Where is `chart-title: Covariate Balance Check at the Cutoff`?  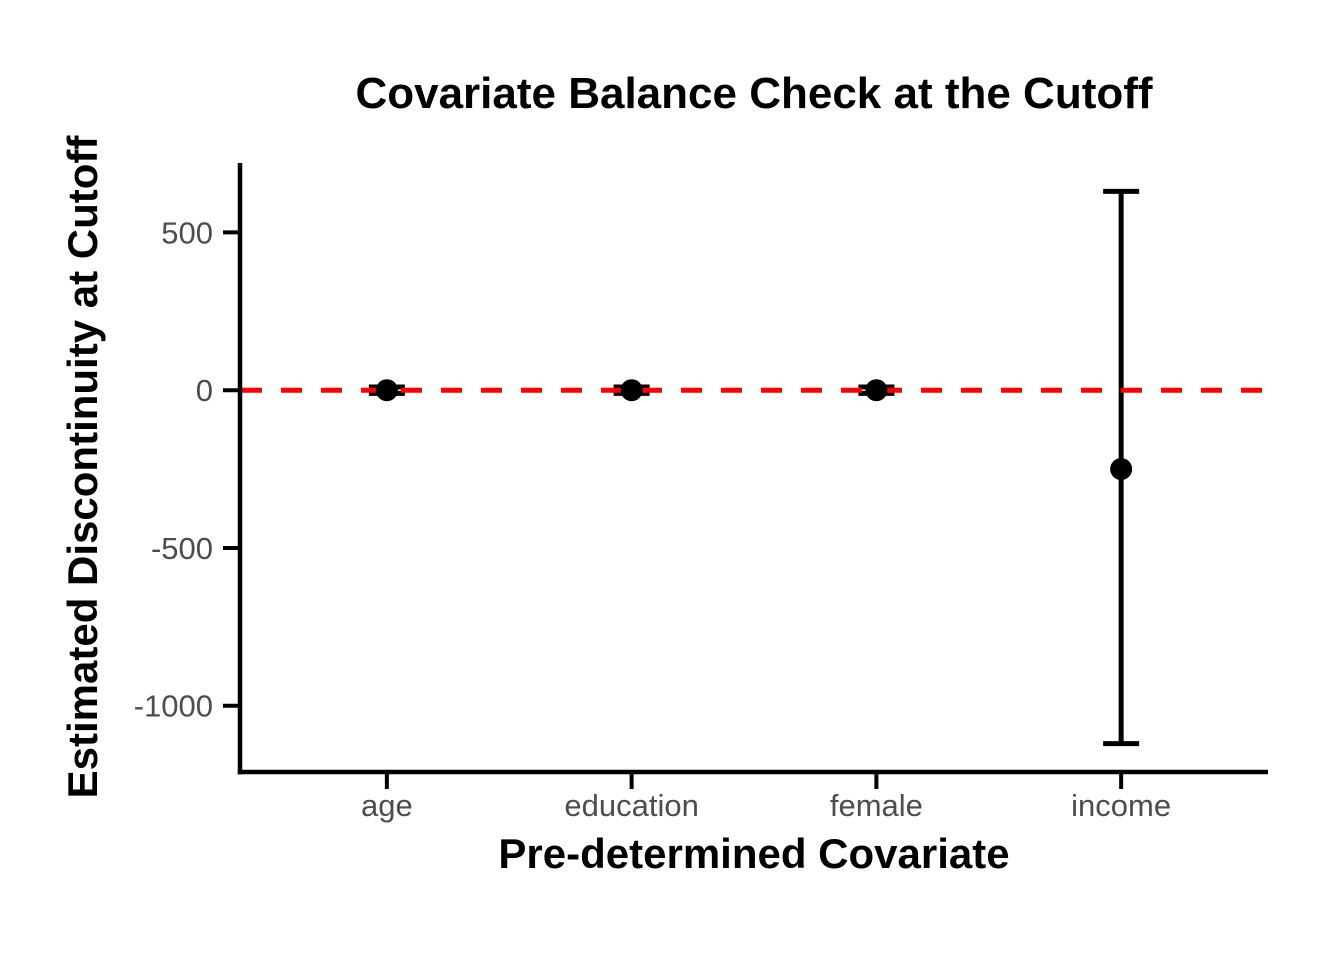
chart-title: Covariate Balance Check at the Cutoff is located at coordinates (753, 93).